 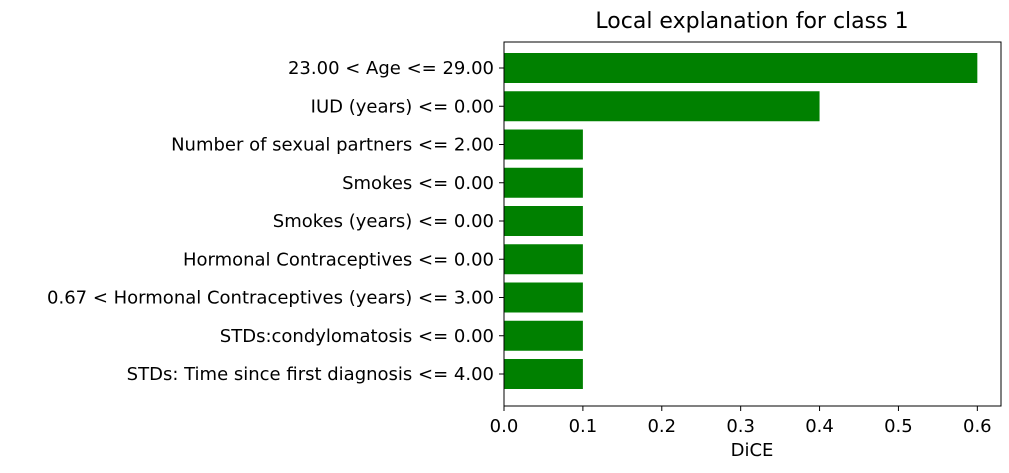 I want to click on category-label: 23.00 < Age <= 29.00, so click(x=391, y=68).